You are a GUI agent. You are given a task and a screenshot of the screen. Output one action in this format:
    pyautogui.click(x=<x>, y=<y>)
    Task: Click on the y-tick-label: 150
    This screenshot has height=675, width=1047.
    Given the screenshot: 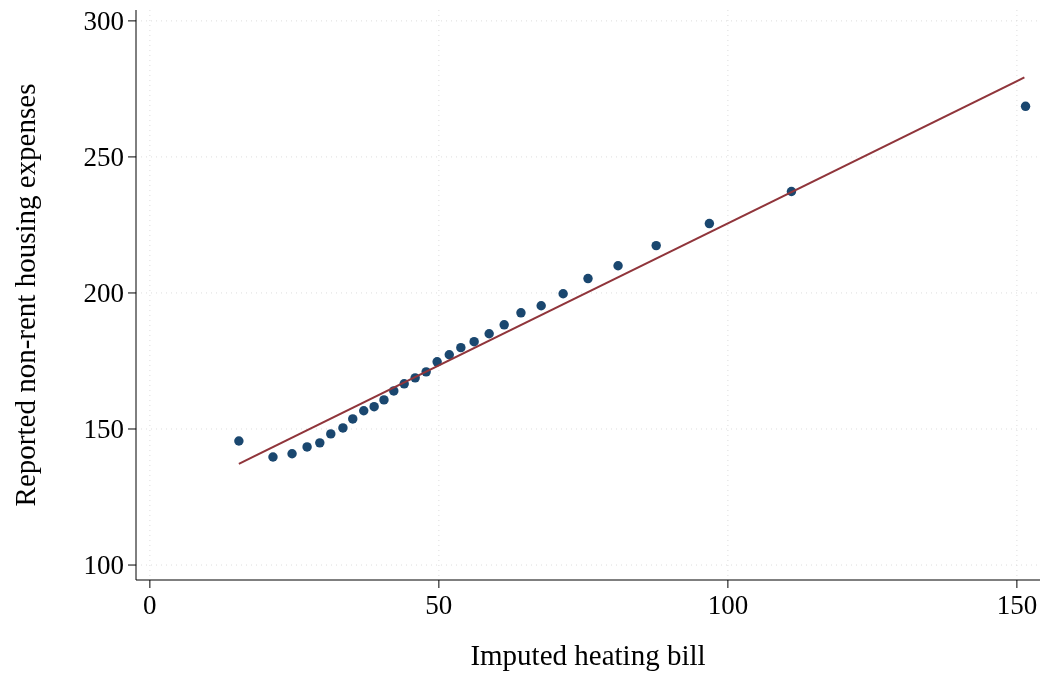 What is the action you would take?
    pyautogui.click(x=103, y=429)
    